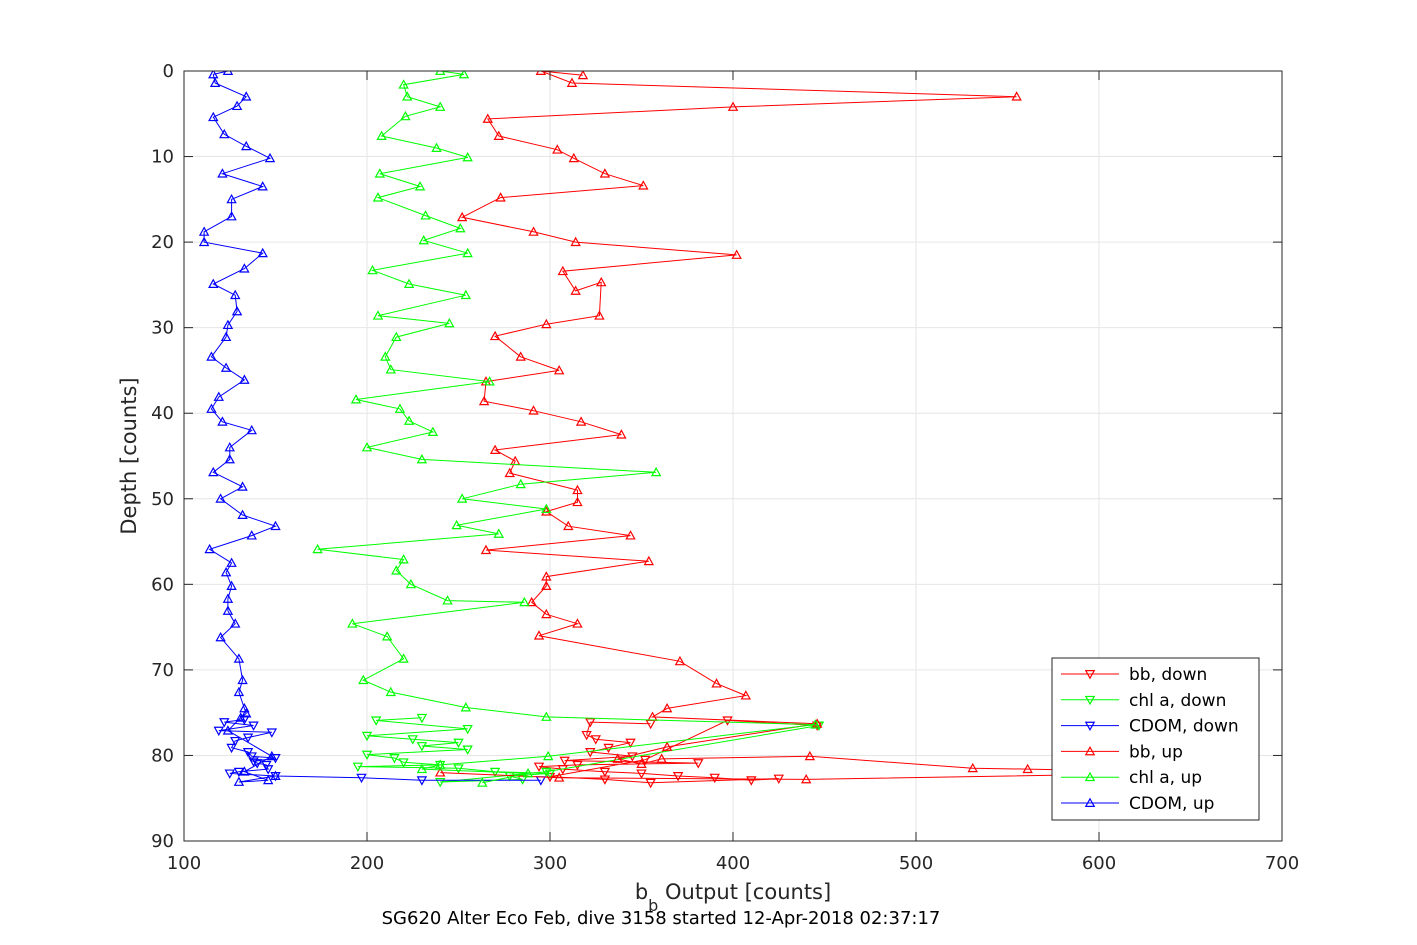 This screenshot has width=1417, height=945. Describe the element at coordinates (1282, 863) in the screenshot. I see `x-tick-label: 700` at that location.